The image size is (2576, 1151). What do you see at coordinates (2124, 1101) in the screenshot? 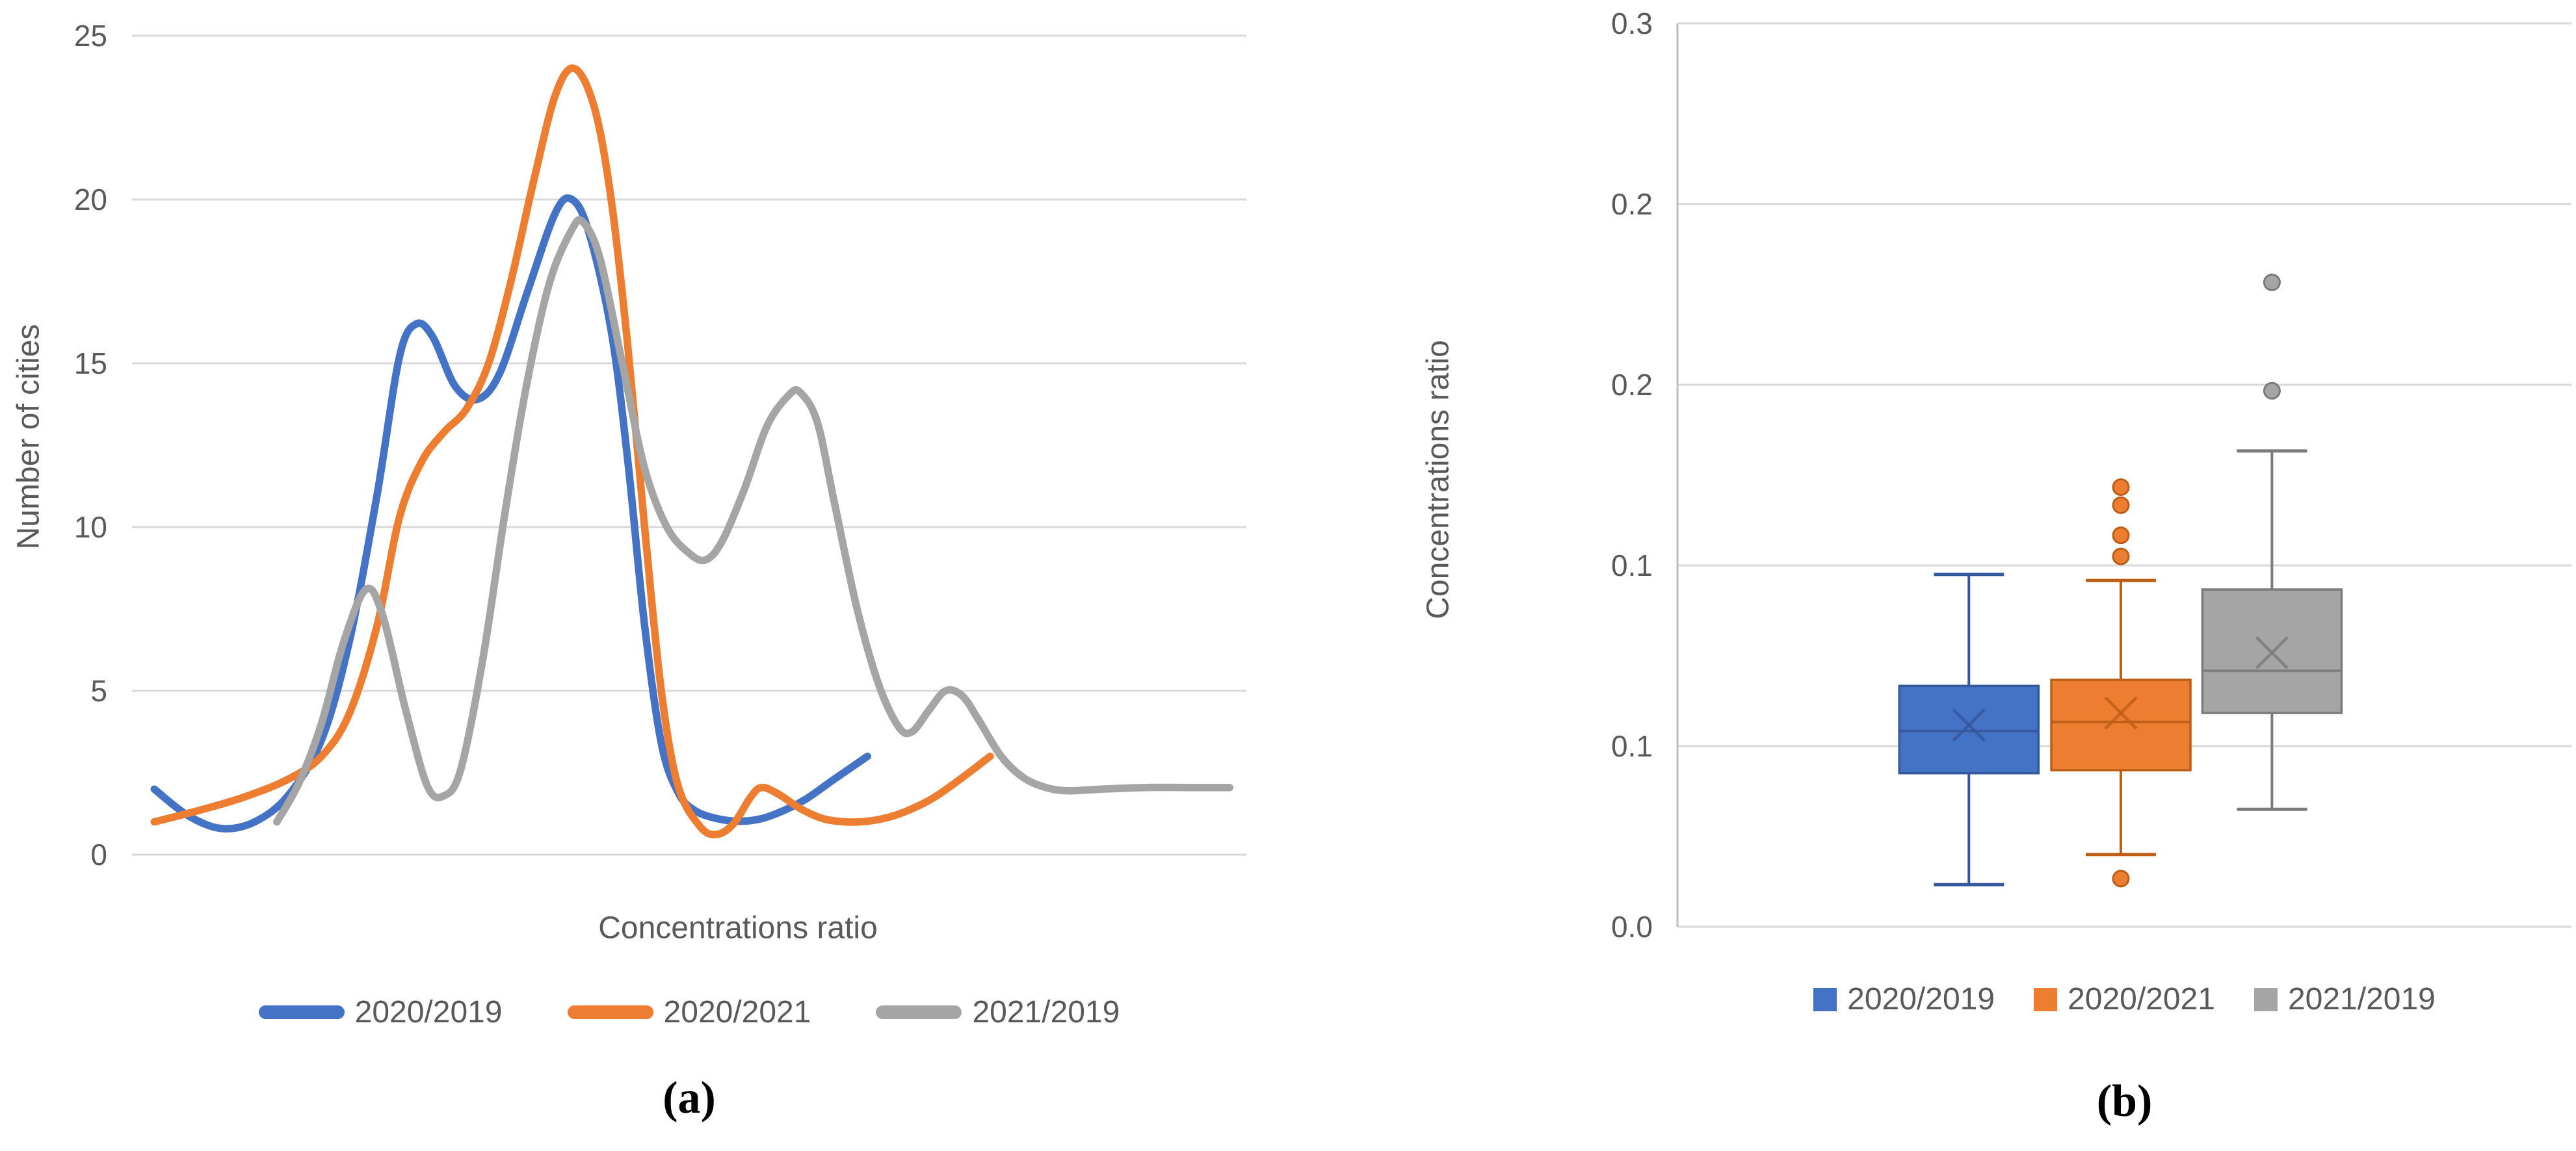
I see `caption-b: (b)` at bounding box center [2124, 1101].